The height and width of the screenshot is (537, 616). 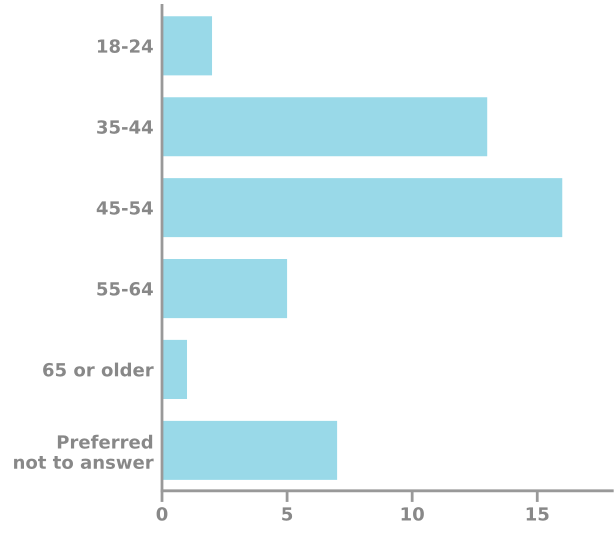 What do you see at coordinates (124, 208) in the screenshot?
I see `y-tick-label: 45-54` at bounding box center [124, 208].